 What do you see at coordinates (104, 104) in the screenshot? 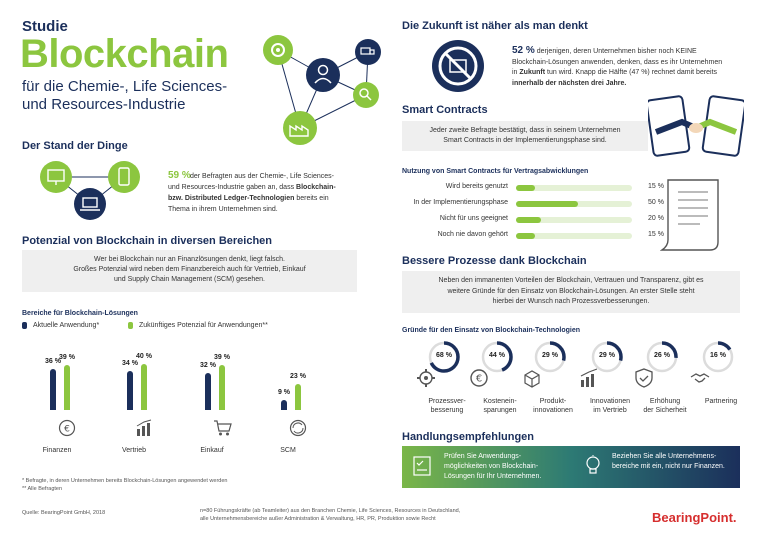
I see `page-subtitle-line-2: und Resources-Industrie` at bounding box center [104, 104].